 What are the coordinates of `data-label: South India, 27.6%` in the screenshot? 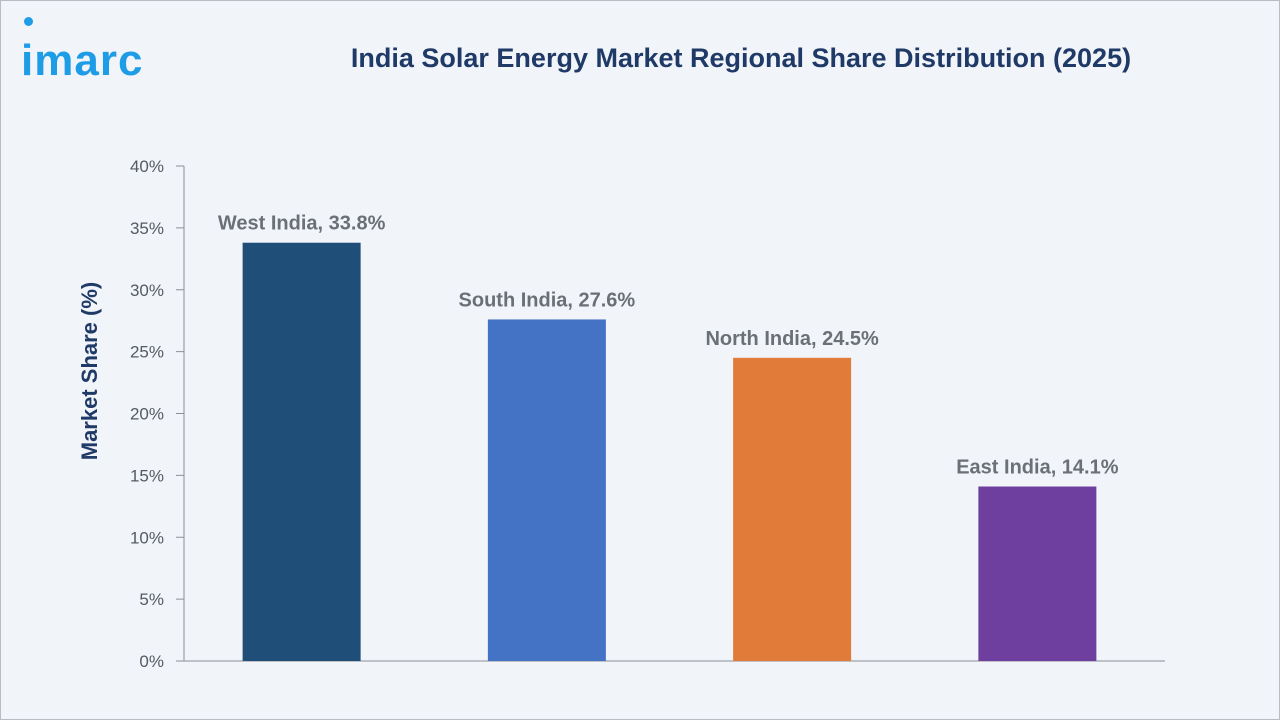 It's located at (547, 300).